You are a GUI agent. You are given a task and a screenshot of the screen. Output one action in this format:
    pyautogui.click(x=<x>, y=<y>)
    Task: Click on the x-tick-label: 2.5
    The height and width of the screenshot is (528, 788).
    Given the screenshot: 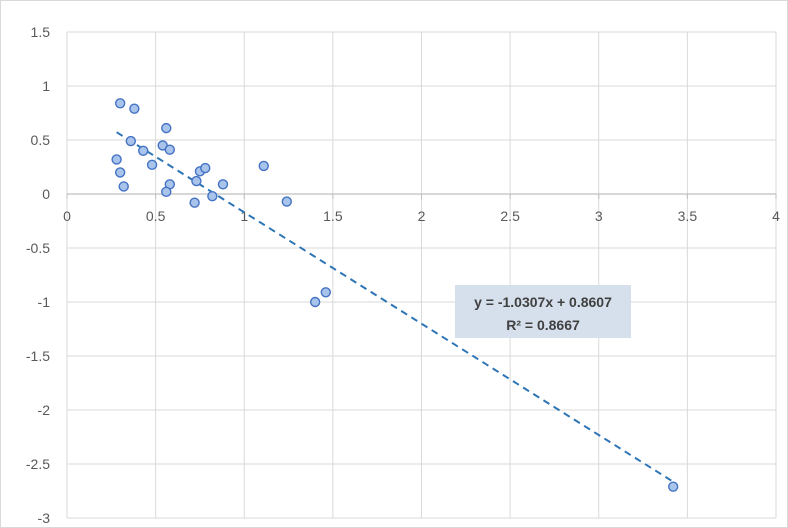 What is the action you would take?
    pyautogui.click(x=510, y=216)
    